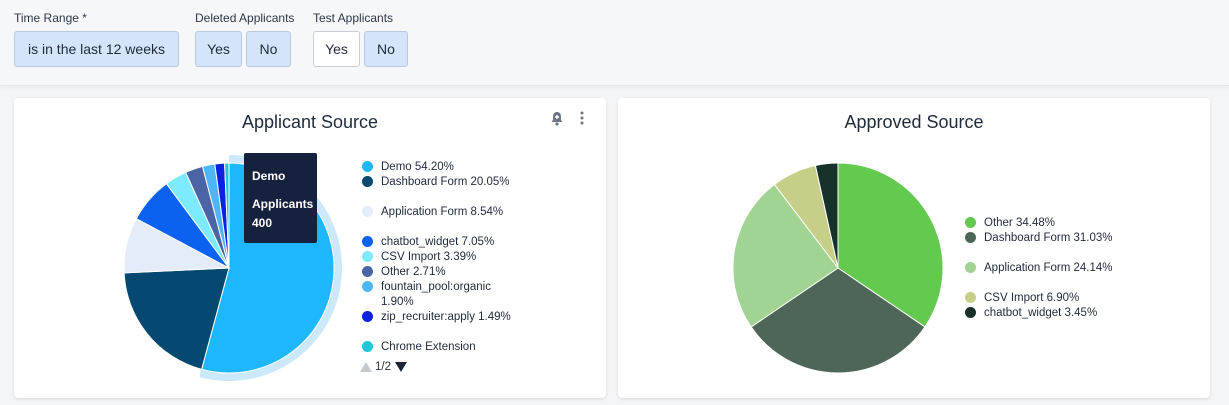 Image resolution: width=1229 pixels, height=405 pixels. What do you see at coordinates (233, 268) in the screenshot?
I see `applicant-source-pie` at bounding box center [233, 268].